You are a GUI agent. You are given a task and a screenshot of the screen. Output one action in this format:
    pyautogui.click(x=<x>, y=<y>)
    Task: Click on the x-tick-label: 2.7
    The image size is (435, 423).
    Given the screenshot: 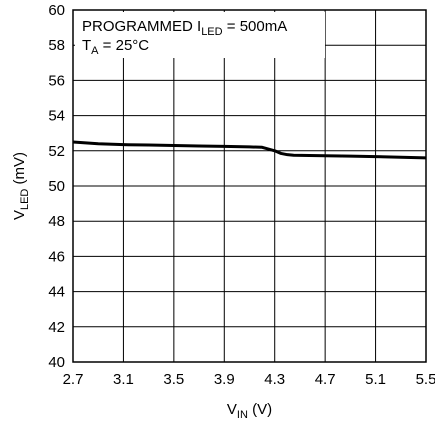 What is the action you would take?
    pyautogui.click(x=73, y=379)
    